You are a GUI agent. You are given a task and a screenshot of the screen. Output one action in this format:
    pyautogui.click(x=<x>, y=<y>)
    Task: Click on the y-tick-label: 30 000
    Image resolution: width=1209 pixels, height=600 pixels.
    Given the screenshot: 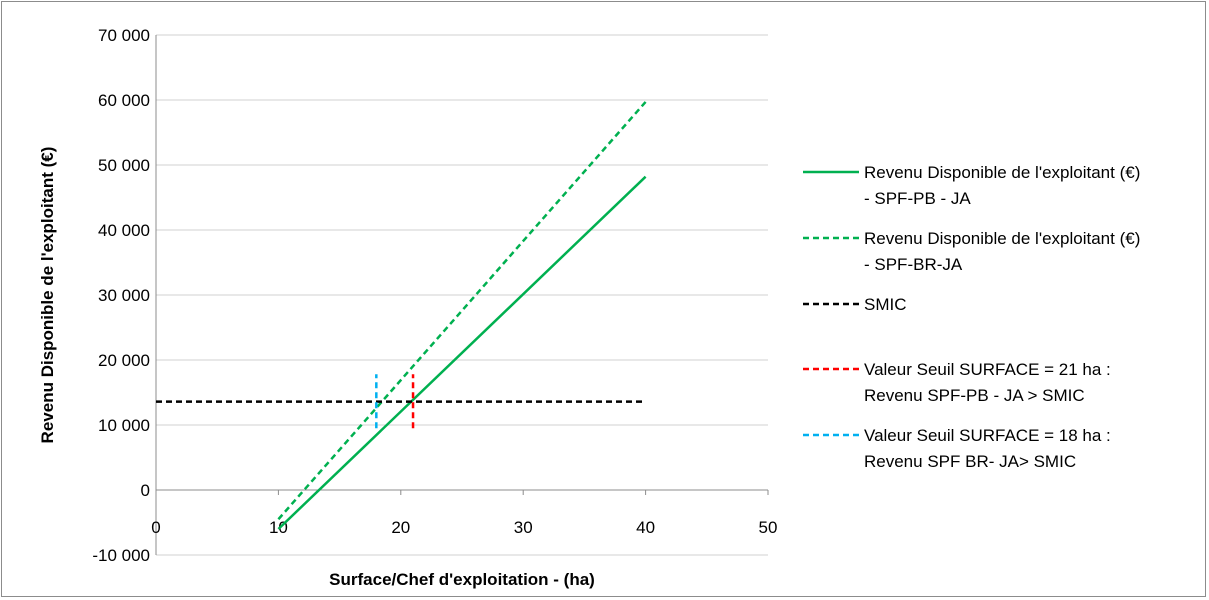 What is the action you would take?
    pyautogui.click(x=124, y=295)
    